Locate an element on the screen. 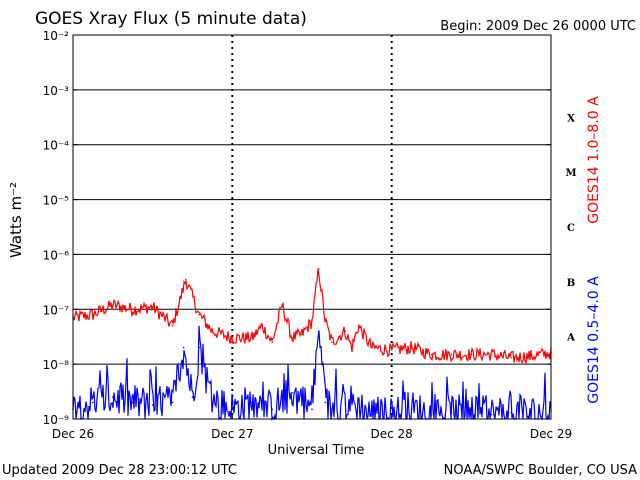 This screenshot has height=480, width=640. y-axis-label: Watts m⁻² is located at coordinates (16, 220).